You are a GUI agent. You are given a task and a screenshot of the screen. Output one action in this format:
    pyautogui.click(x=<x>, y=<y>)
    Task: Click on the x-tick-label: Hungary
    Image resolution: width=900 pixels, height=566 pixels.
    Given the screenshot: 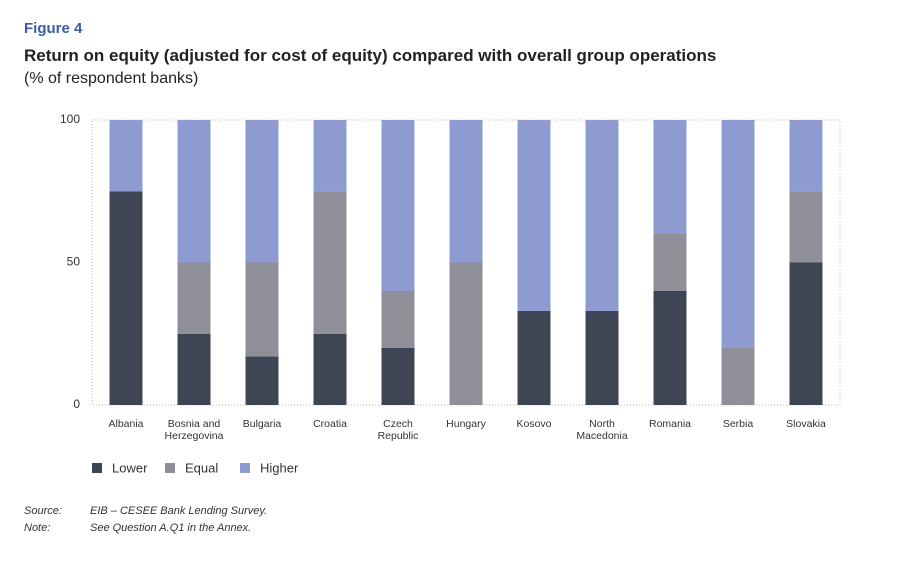 What is the action you would take?
    pyautogui.click(x=466, y=424)
    